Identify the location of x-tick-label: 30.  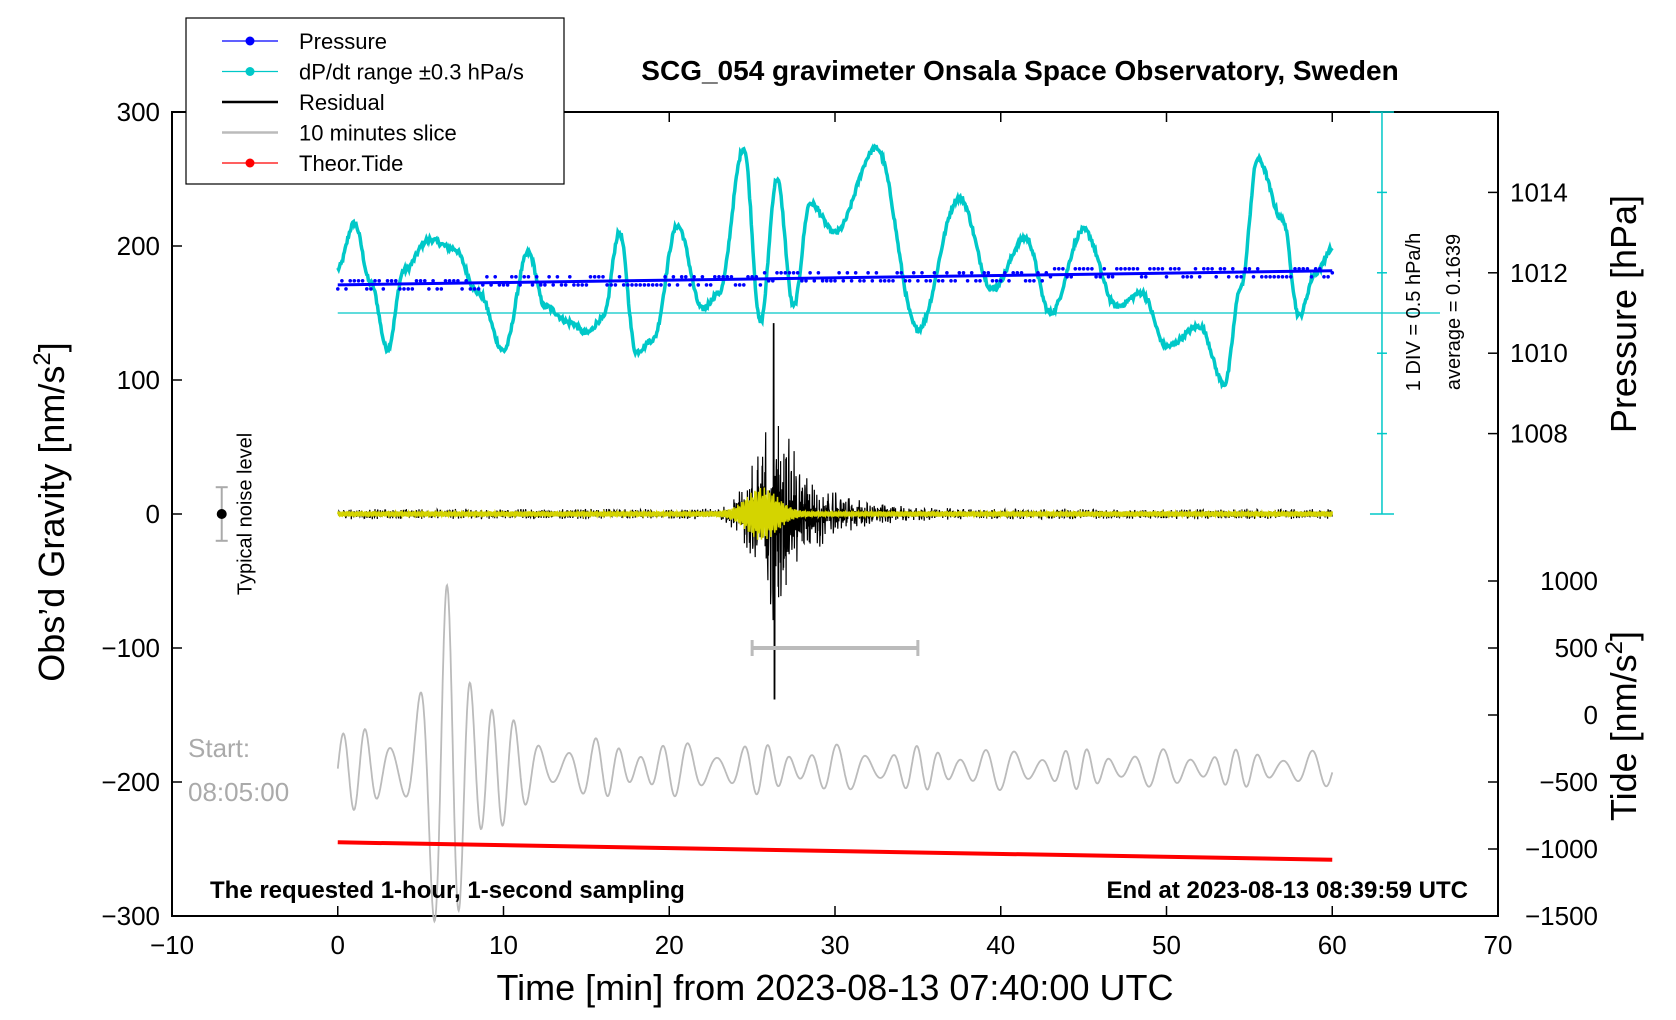
(835, 945).